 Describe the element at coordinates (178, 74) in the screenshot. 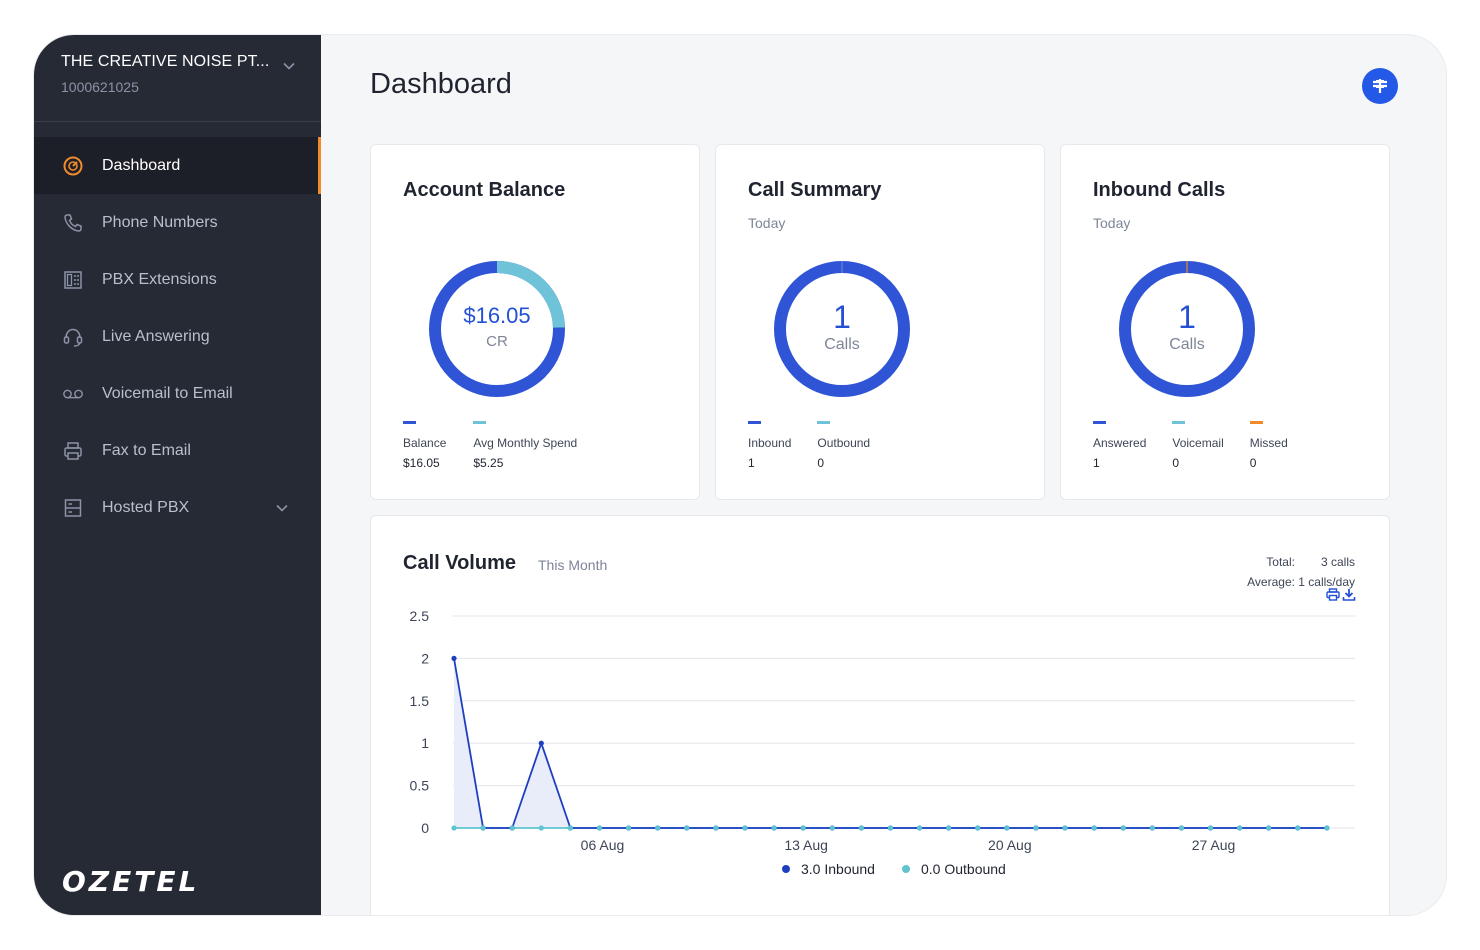

I see `org-switcher: THE CREATIVE NOISE PT... 1000621025` at that location.